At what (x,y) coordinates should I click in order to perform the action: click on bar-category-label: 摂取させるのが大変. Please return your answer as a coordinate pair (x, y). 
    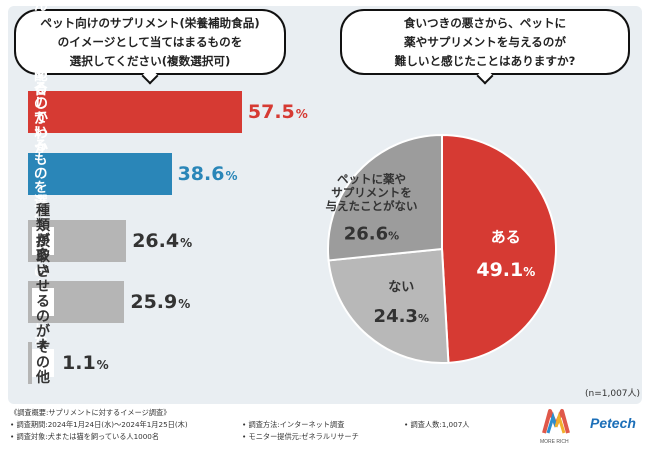
    Looking at the image, I should click on (43, 301).